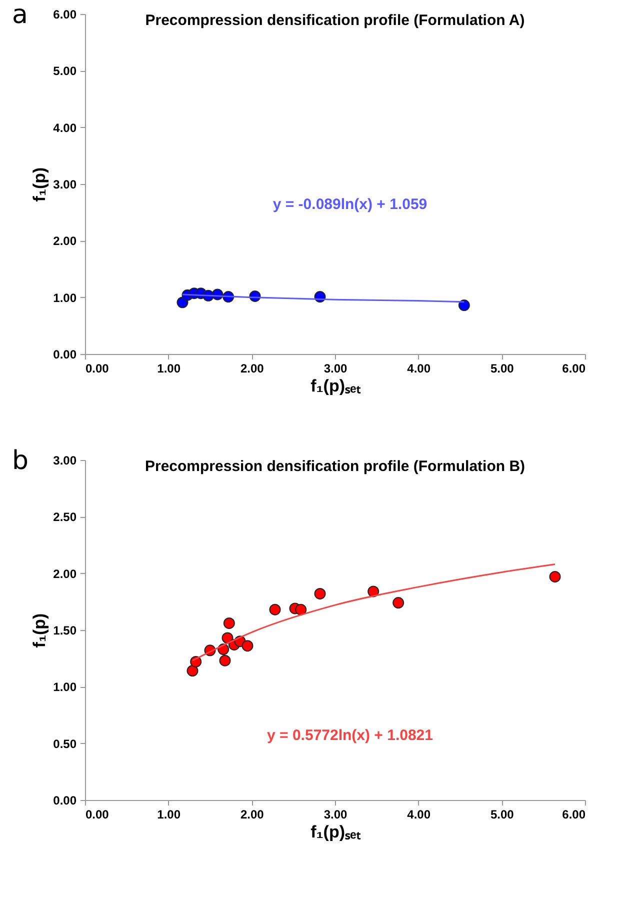 The width and height of the screenshot is (630, 900). Describe the element at coordinates (20, 461) in the screenshot. I see `text: b` at that location.